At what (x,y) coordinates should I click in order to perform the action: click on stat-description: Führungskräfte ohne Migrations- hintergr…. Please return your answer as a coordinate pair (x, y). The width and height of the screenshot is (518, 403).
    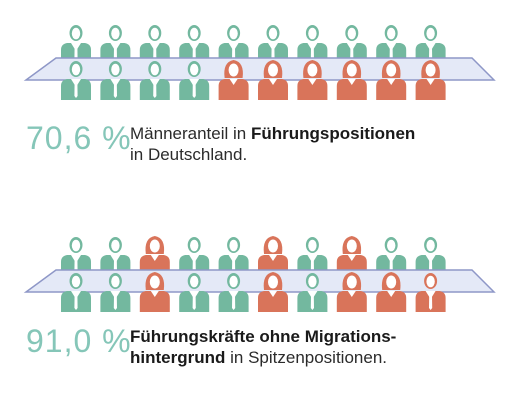
    Looking at the image, I should click on (263, 347).